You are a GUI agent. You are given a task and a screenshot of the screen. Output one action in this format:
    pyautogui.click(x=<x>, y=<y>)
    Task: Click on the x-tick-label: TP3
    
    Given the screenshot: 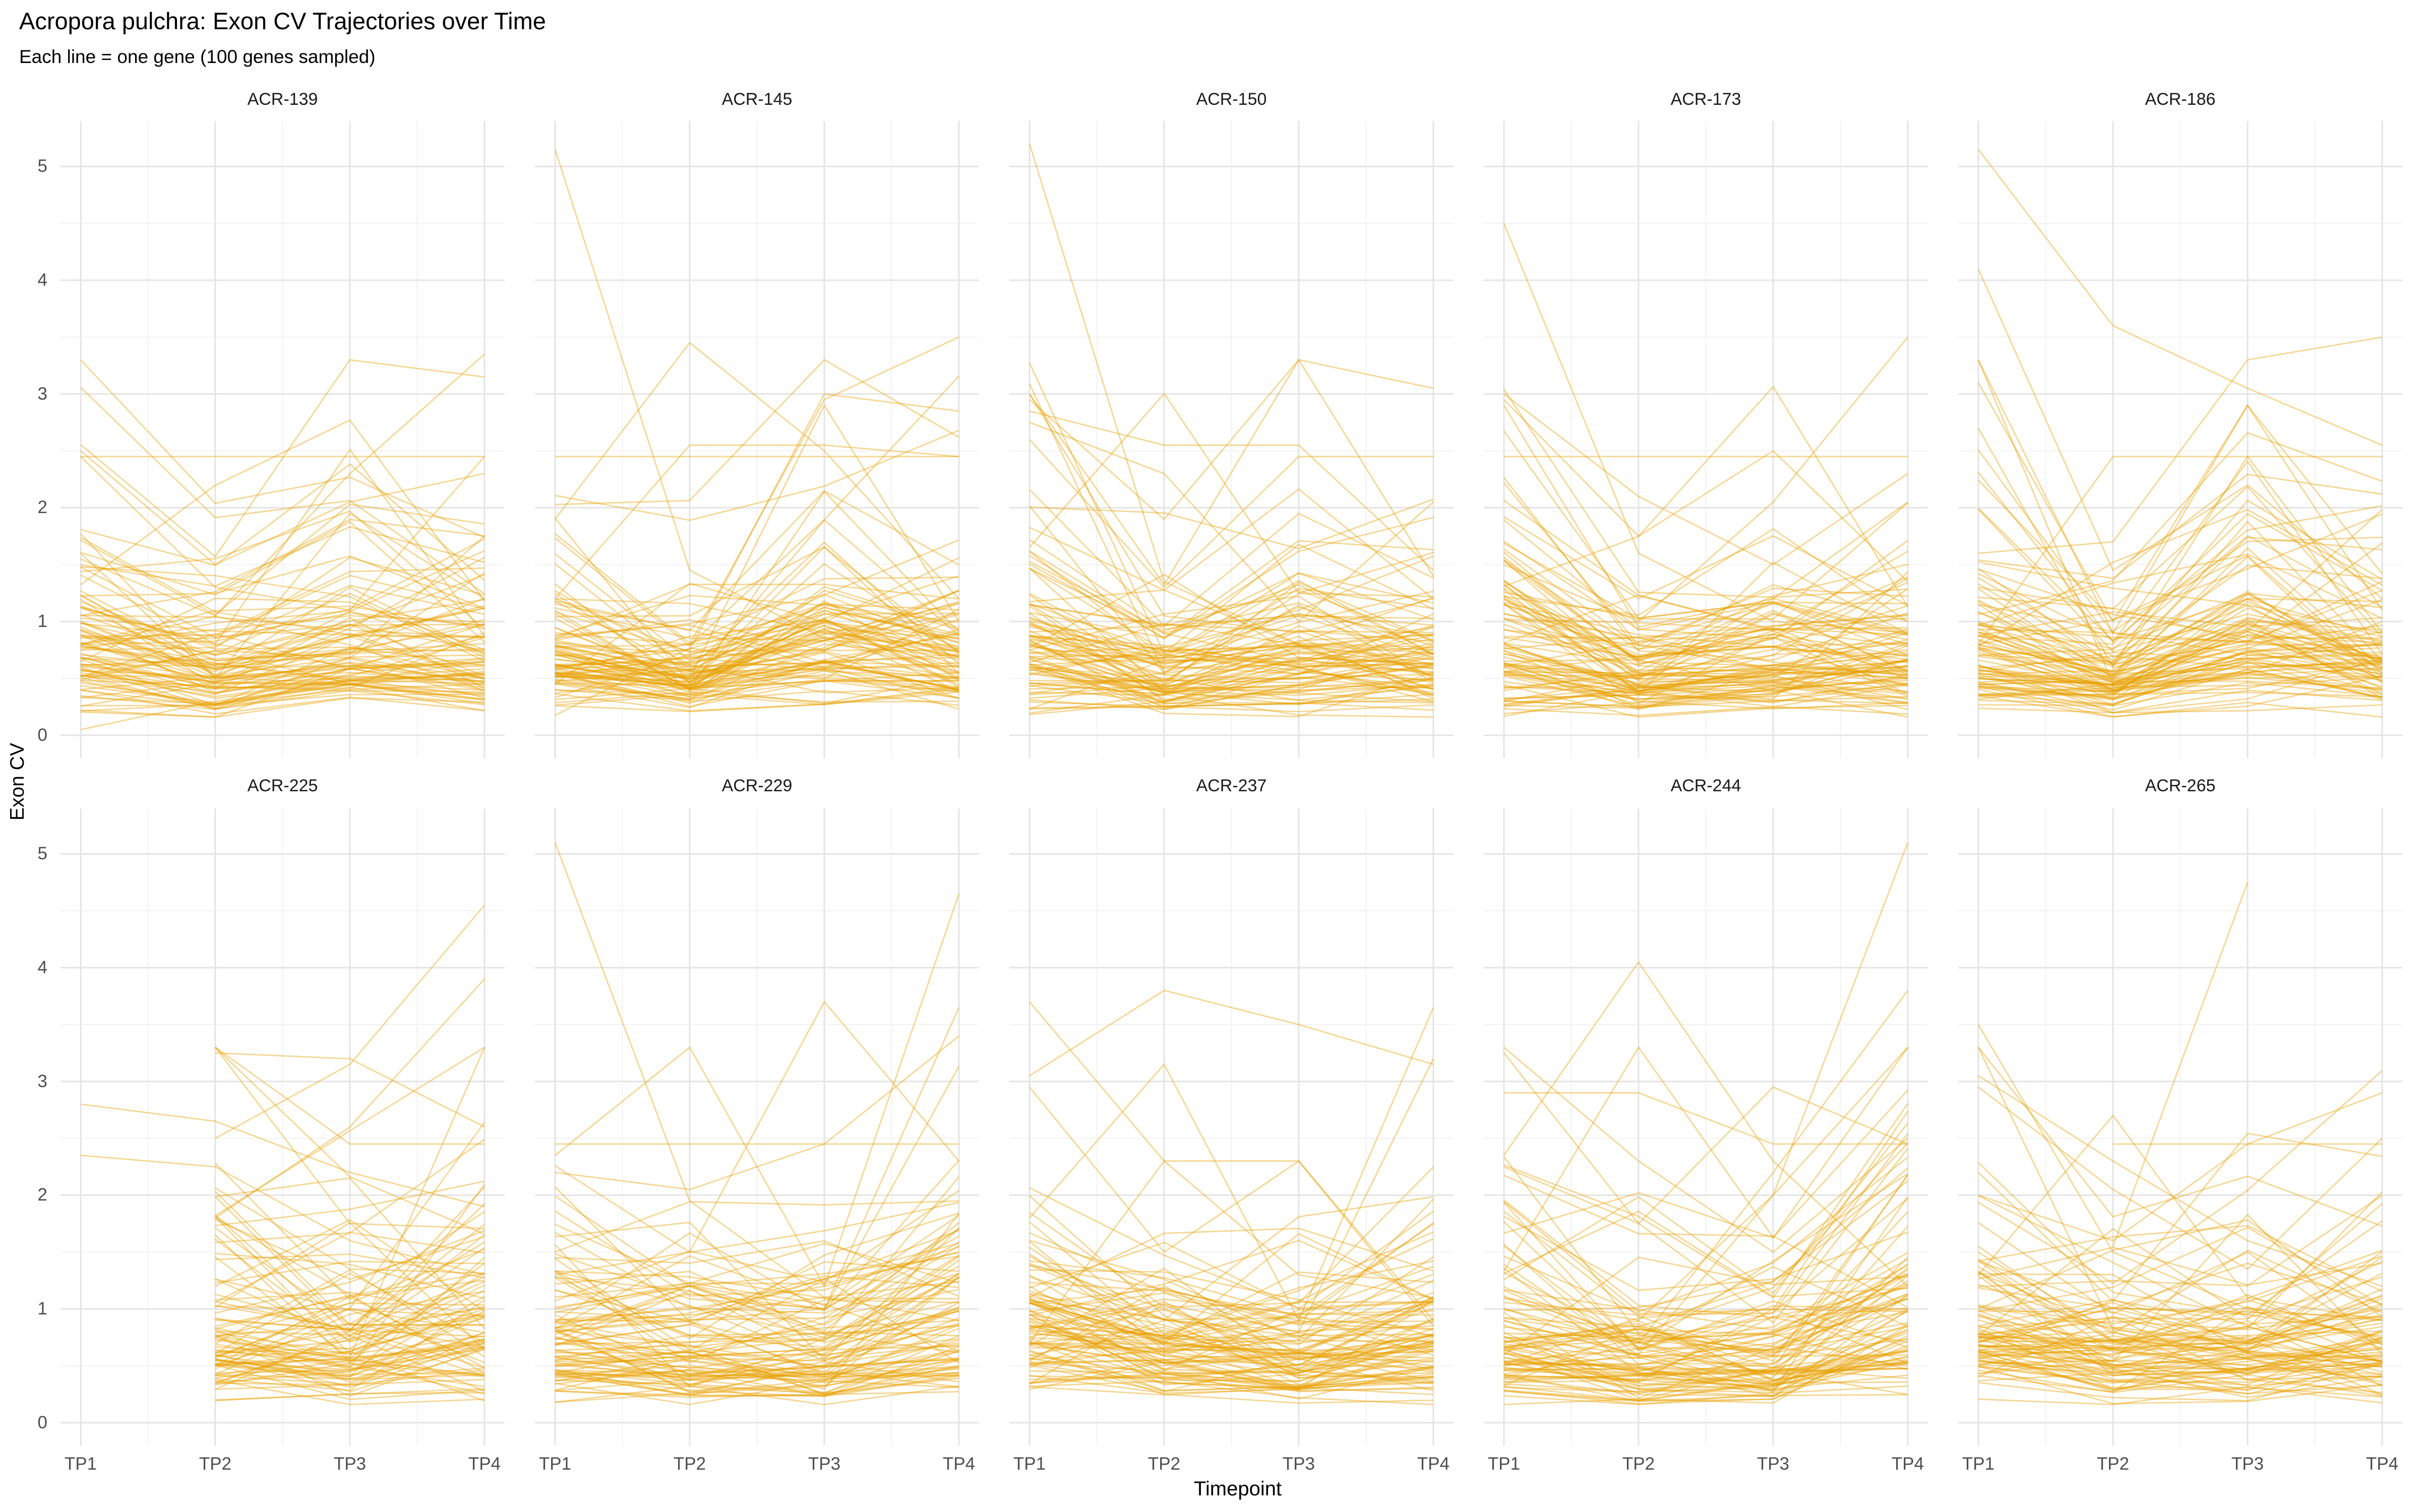 What is the action you would take?
    pyautogui.click(x=1773, y=1464)
    